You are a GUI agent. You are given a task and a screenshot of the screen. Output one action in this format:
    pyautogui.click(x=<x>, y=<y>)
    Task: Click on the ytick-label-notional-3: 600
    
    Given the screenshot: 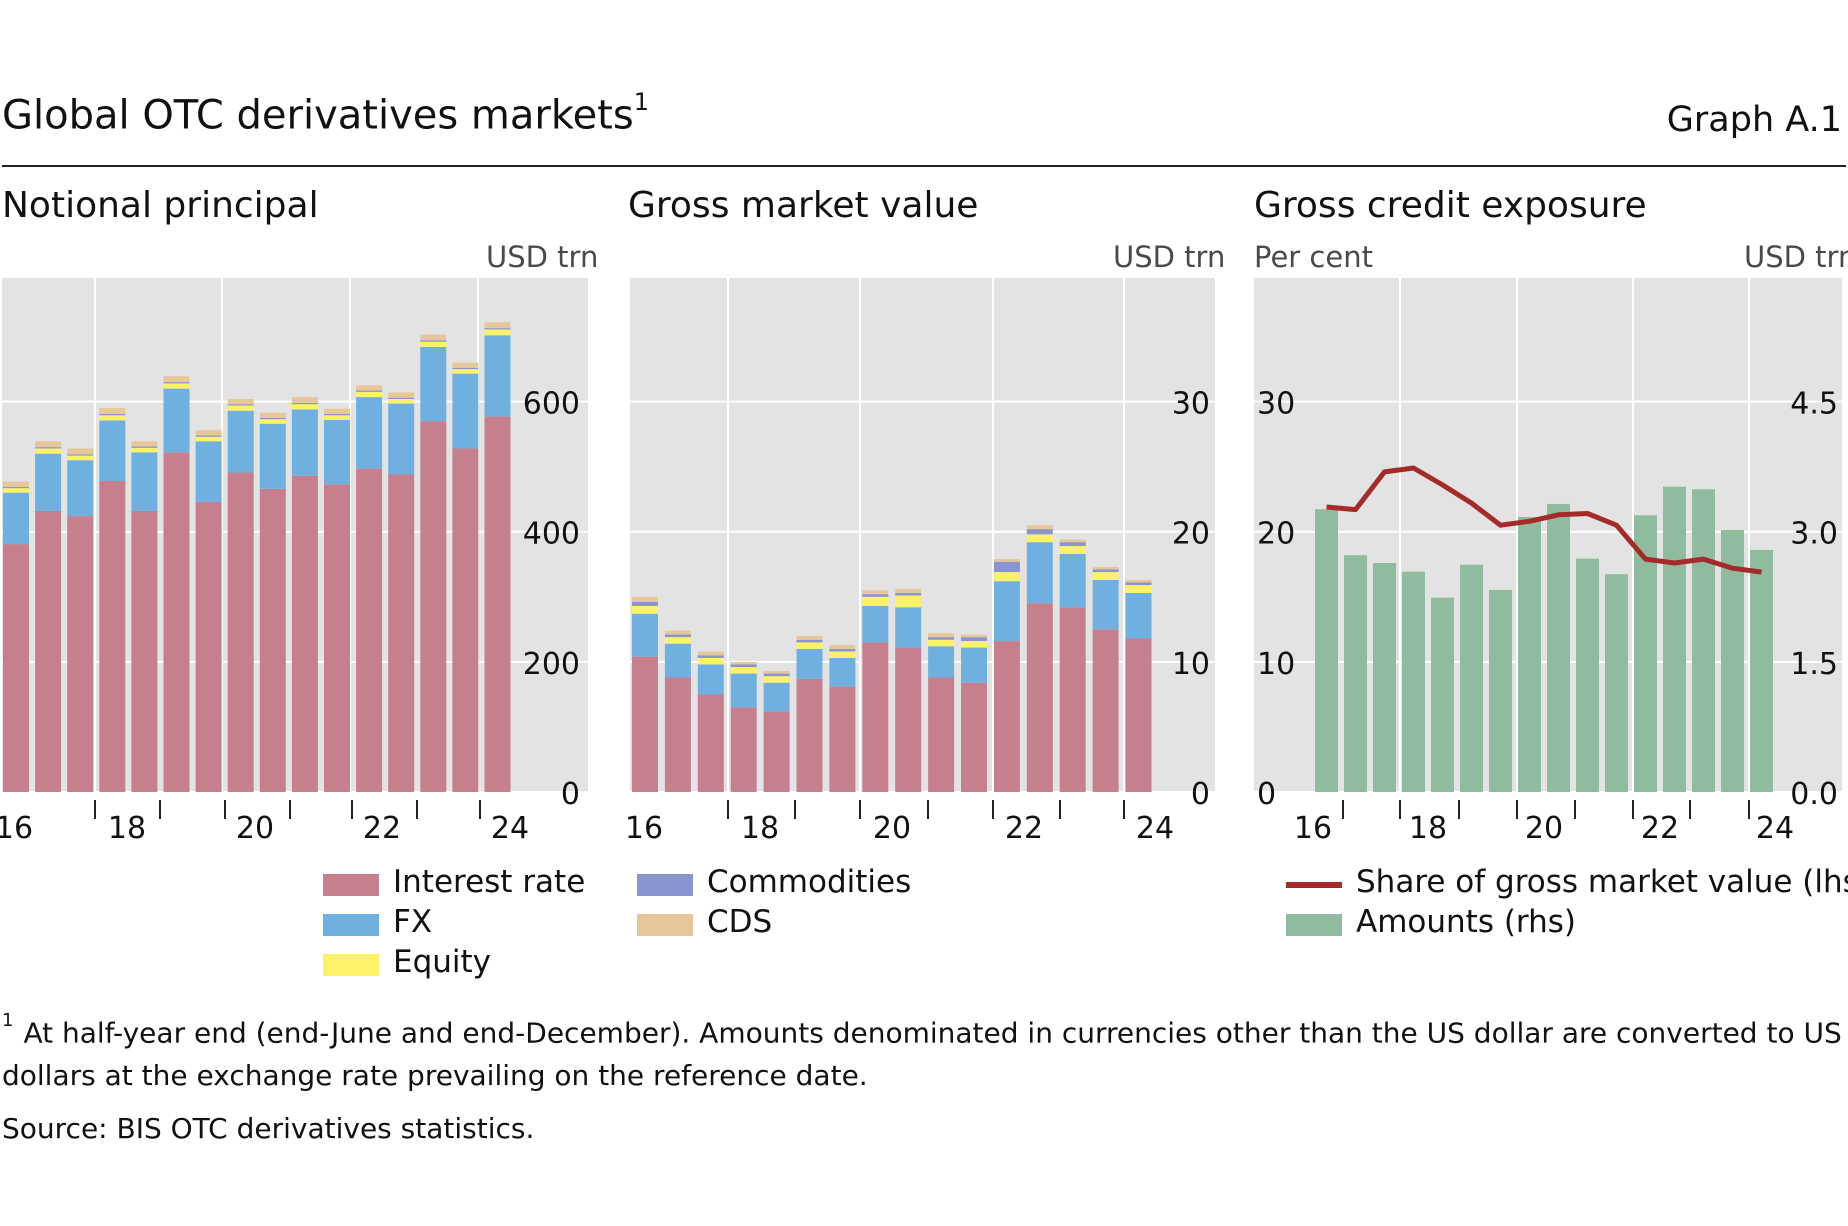 What is the action you would take?
    pyautogui.click(x=551, y=404)
    